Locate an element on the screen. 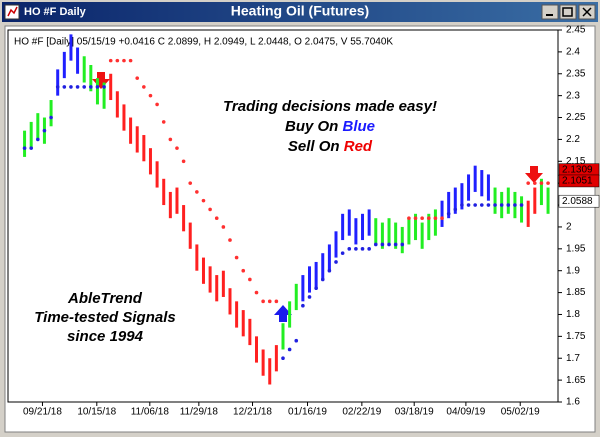 This screenshot has width=600, height=437. sell-line: Sell On Red is located at coordinates (330, 146).